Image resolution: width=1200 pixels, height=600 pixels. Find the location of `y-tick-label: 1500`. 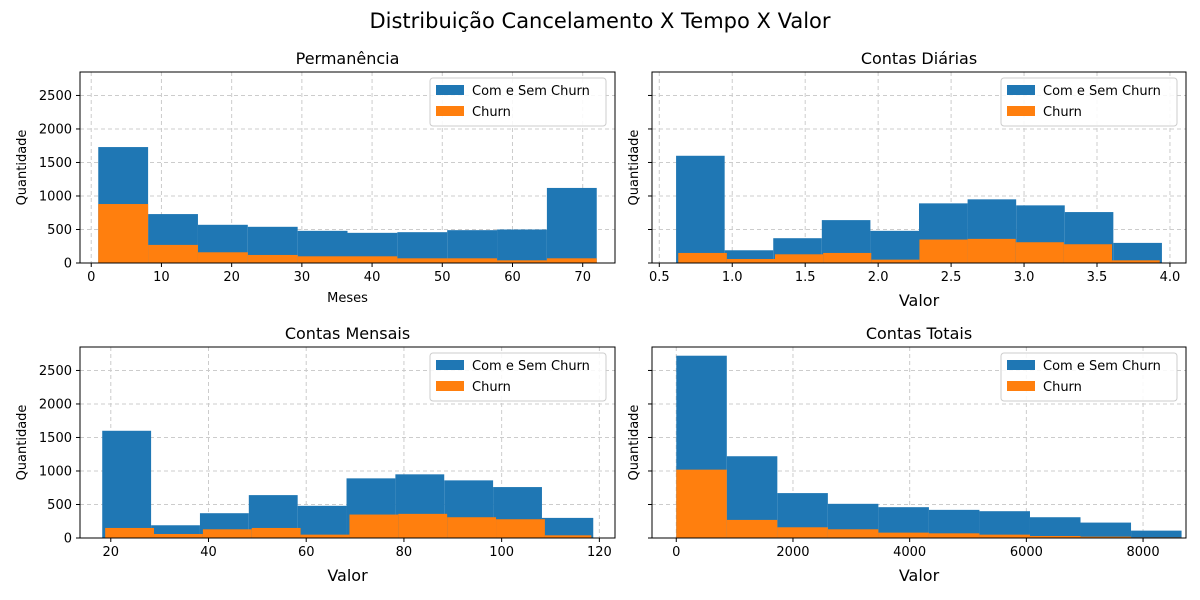

y-tick-label: 1500 is located at coordinates (55, 163).